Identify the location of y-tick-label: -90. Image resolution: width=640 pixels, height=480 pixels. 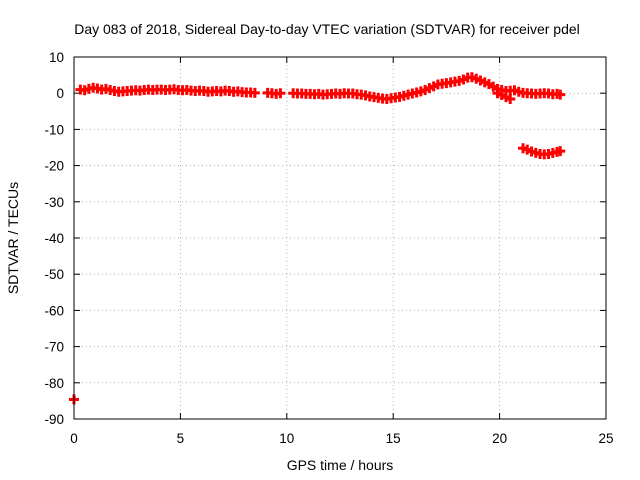
(54, 419).